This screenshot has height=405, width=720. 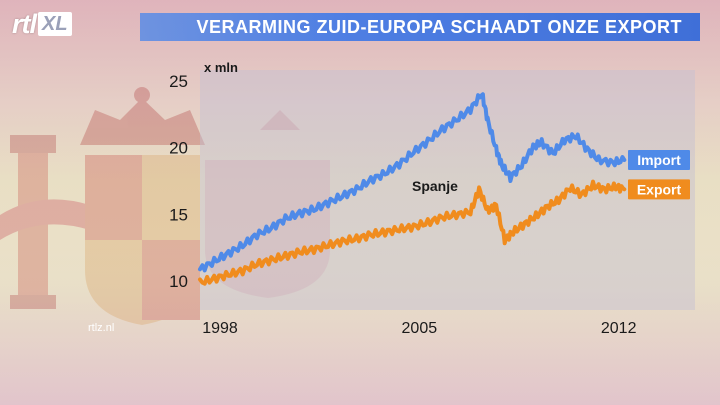 I want to click on logo-xl-badge: XL, so click(x=55, y=24).